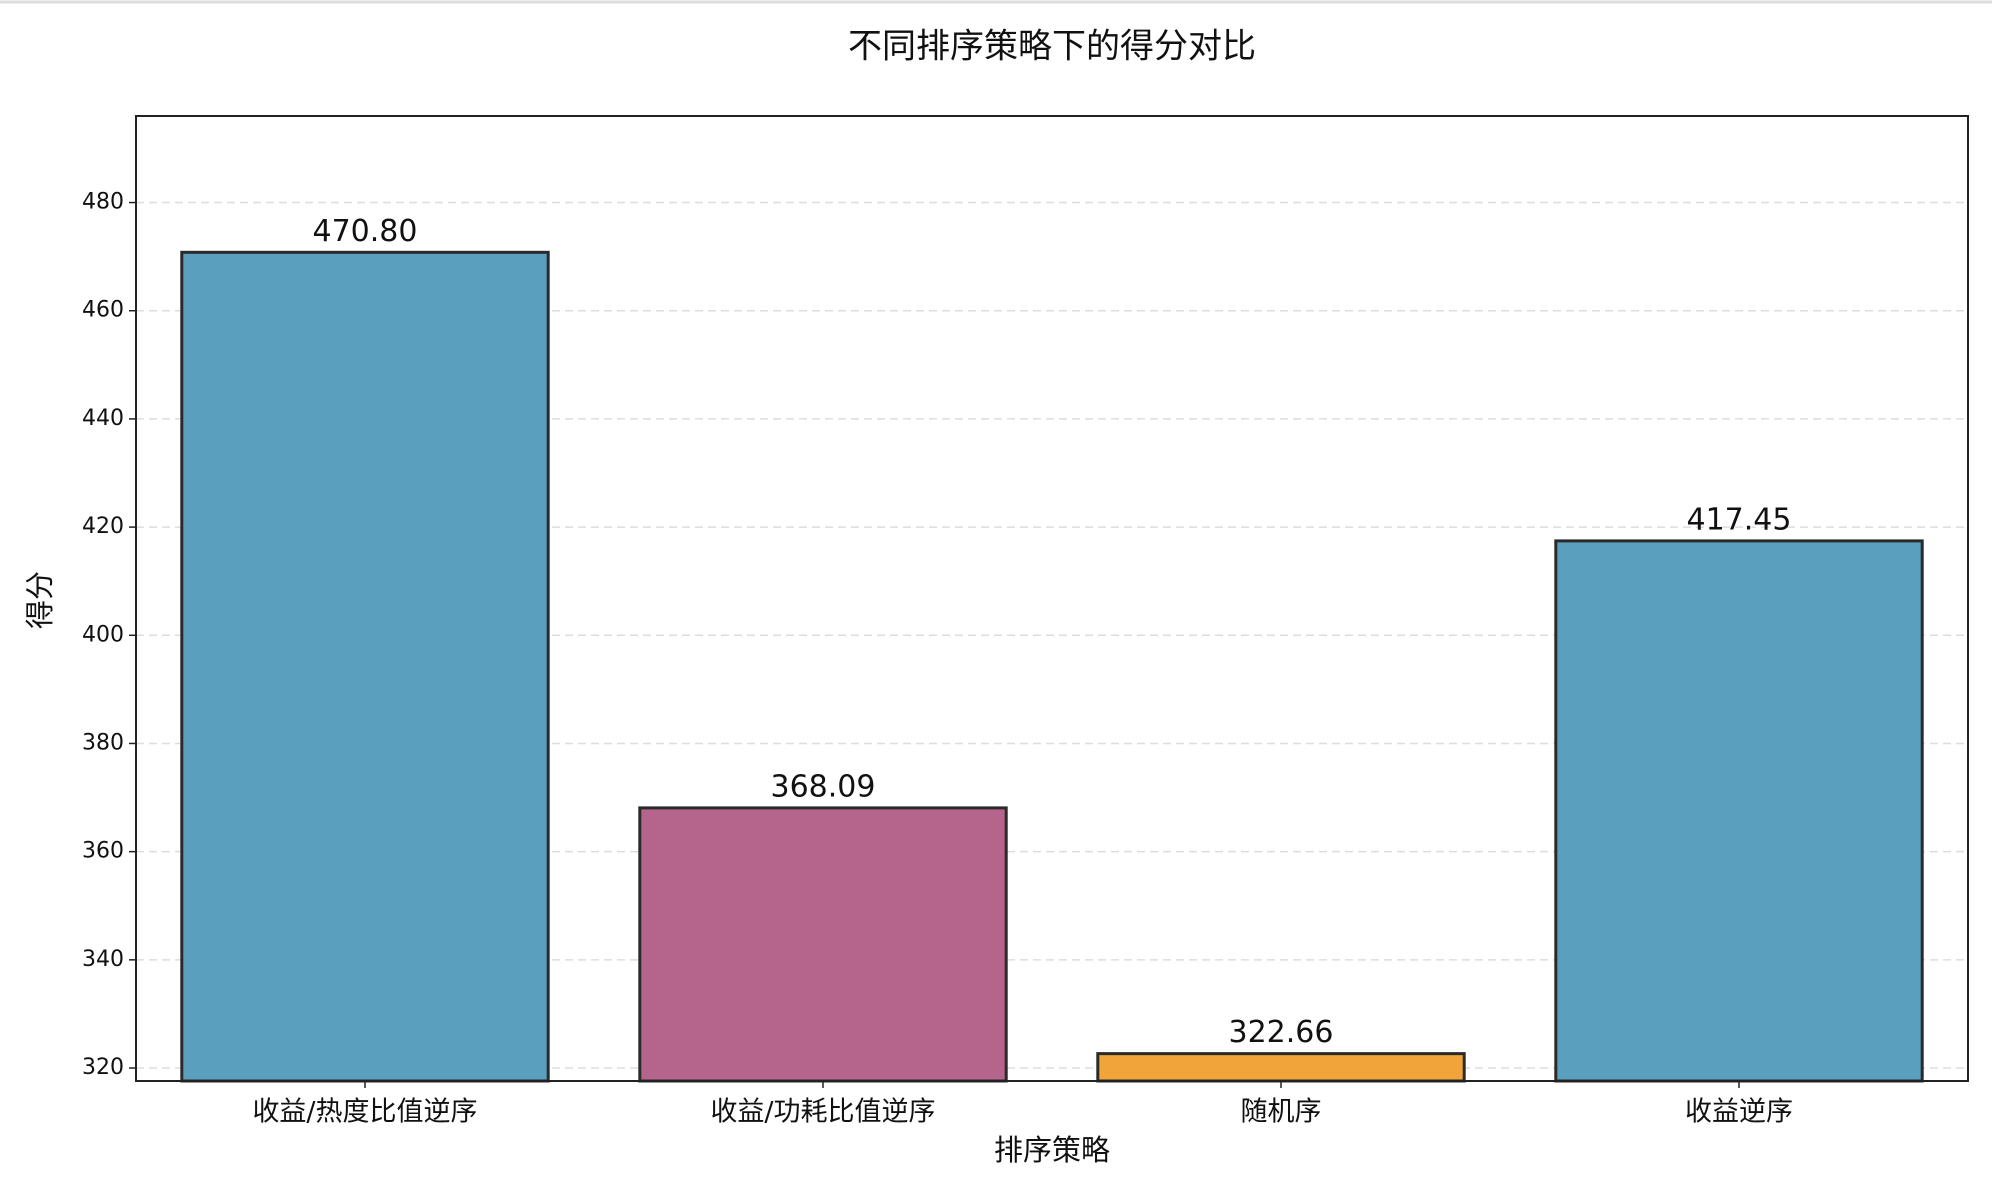 The image size is (1992, 1198). Describe the element at coordinates (1739, 1112) in the screenshot. I see `x-tick-label: 收益逆序` at that location.